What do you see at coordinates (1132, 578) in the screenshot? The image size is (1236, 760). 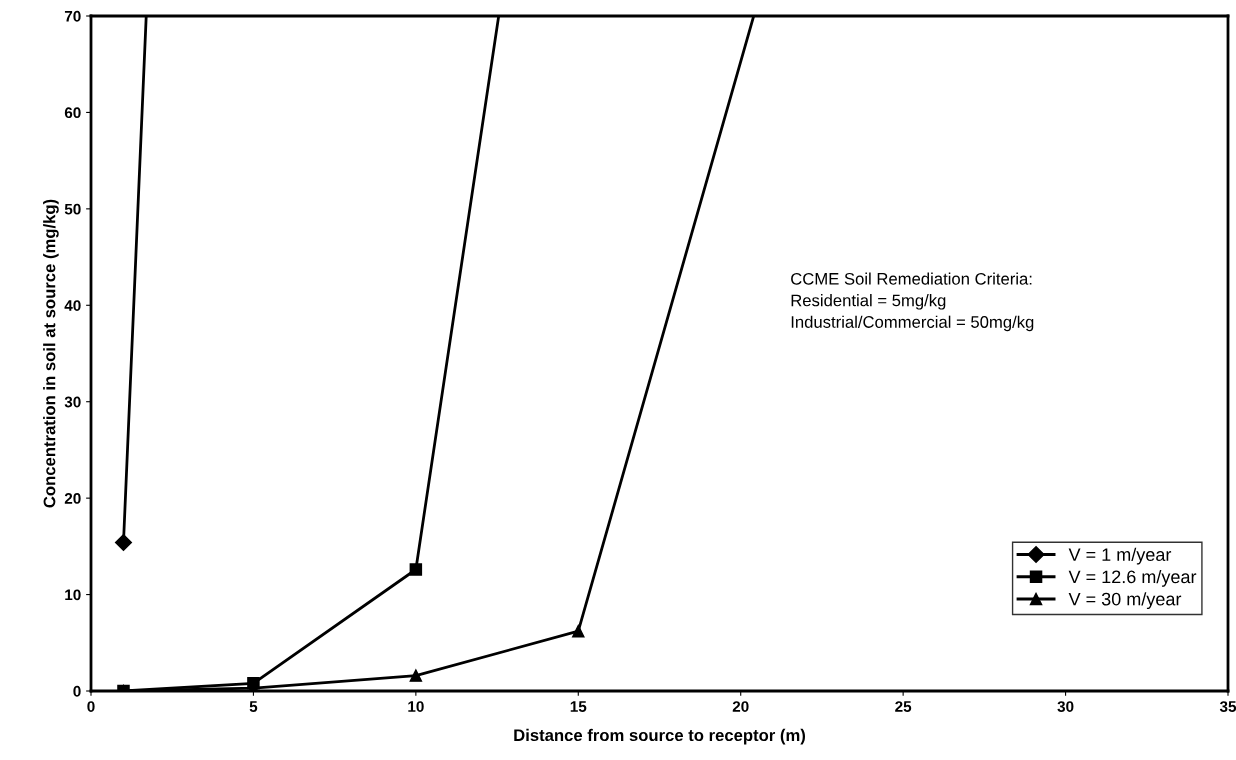 I see `legend-label: V = 12.6 m/year` at bounding box center [1132, 578].